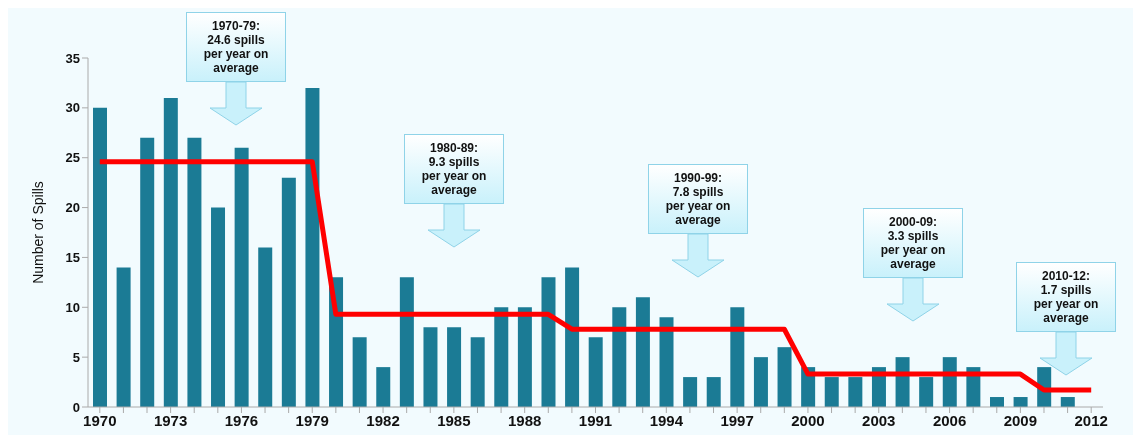 The width and height of the screenshot is (1141, 443). What do you see at coordinates (454, 420) in the screenshot?
I see `x-tick-label: 1985` at bounding box center [454, 420].